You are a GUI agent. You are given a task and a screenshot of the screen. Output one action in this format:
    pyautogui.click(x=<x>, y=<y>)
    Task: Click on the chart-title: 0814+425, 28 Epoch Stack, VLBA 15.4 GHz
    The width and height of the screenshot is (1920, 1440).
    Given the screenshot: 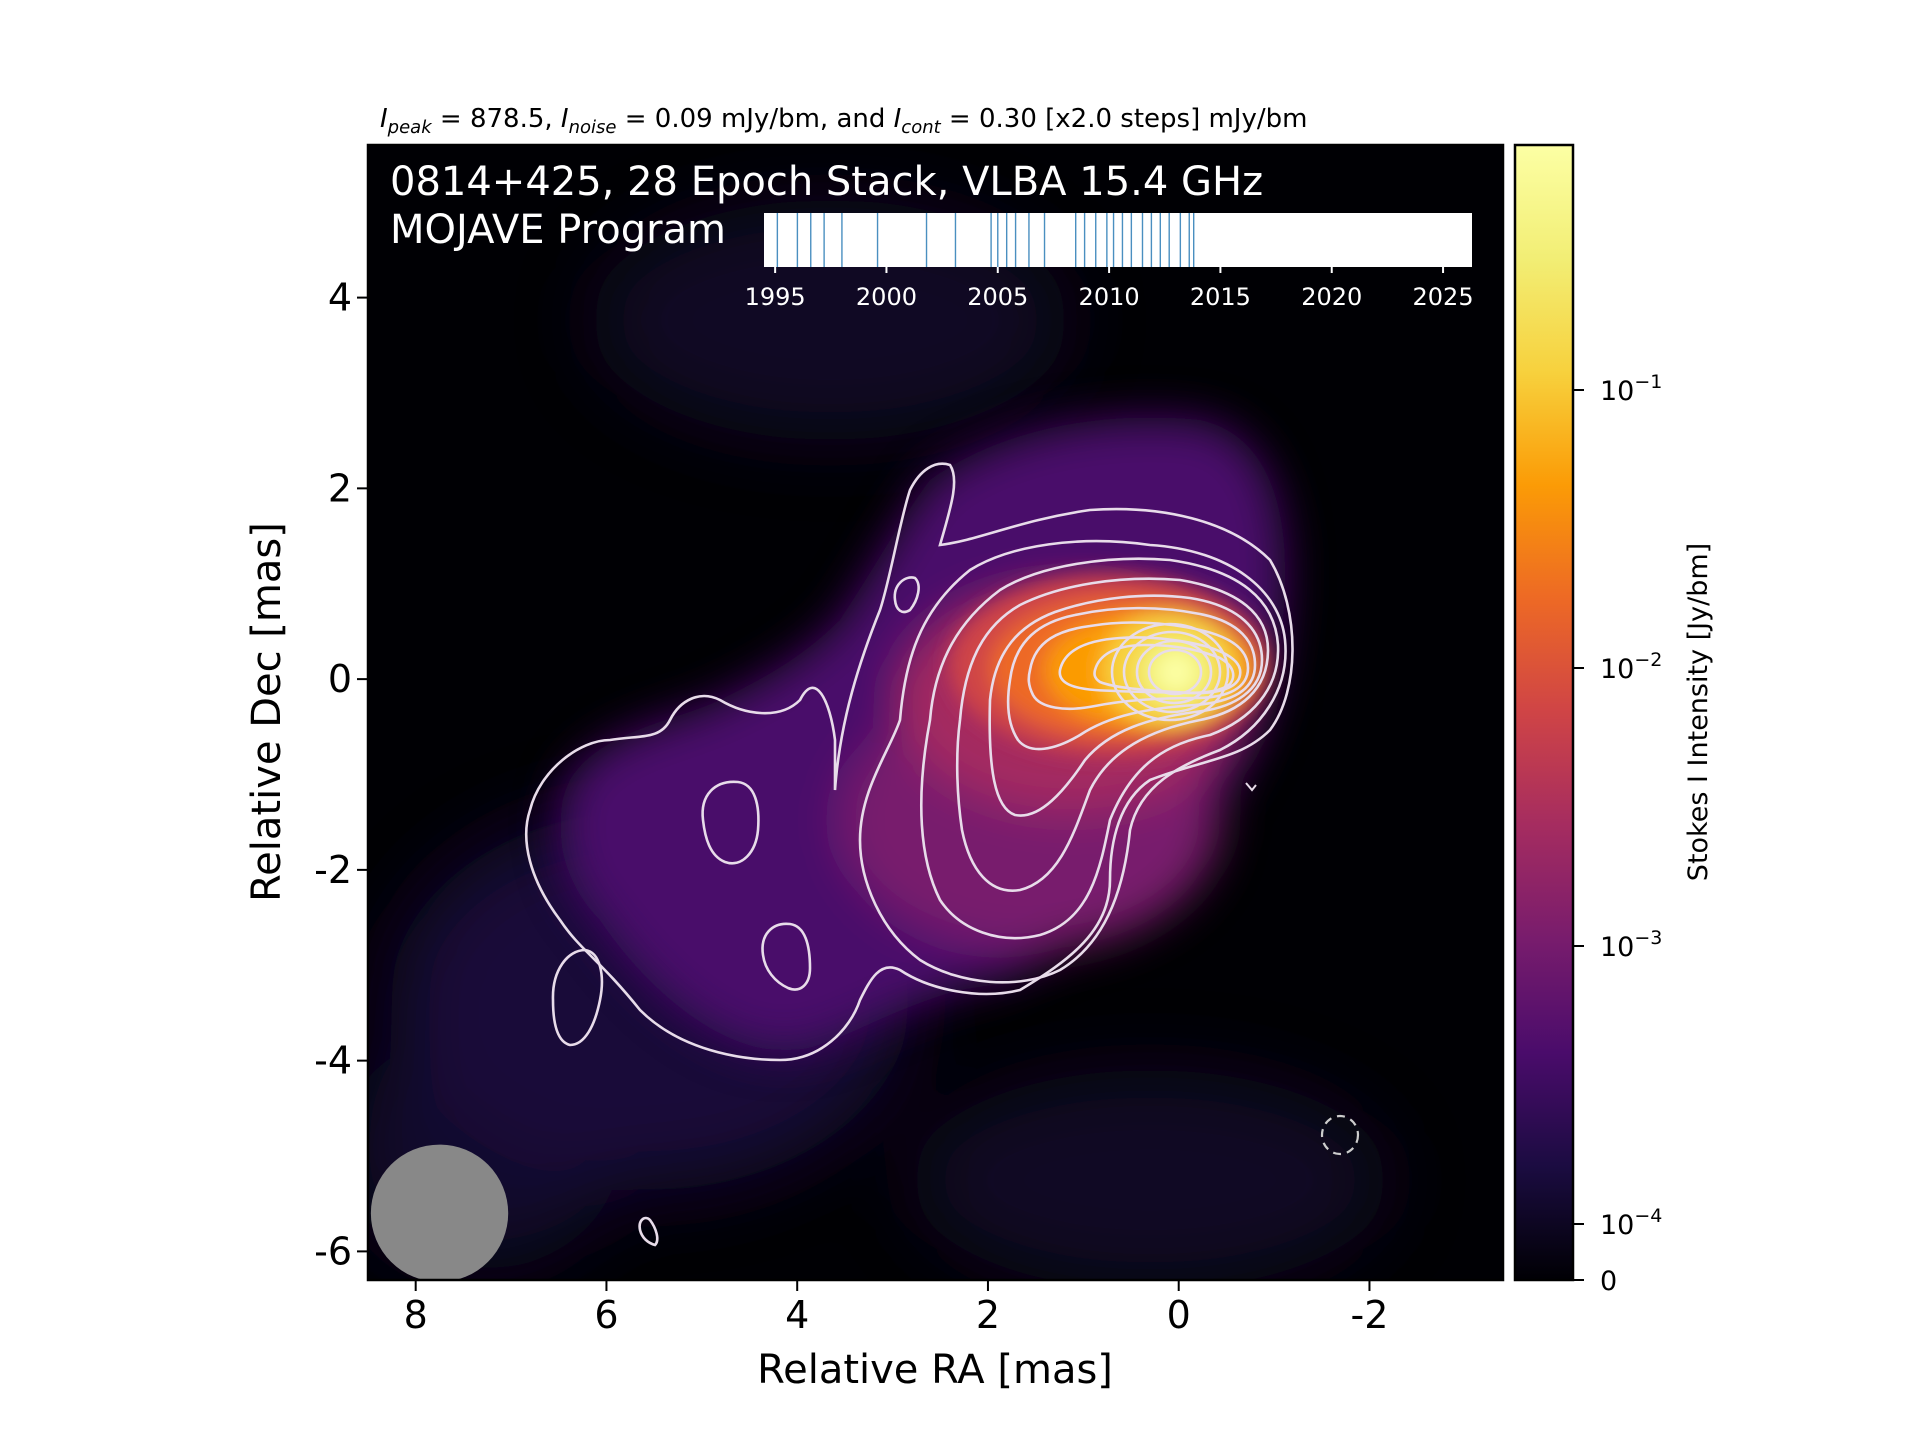 What is the action you would take?
    pyautogui.click(x=826, y=182)
    